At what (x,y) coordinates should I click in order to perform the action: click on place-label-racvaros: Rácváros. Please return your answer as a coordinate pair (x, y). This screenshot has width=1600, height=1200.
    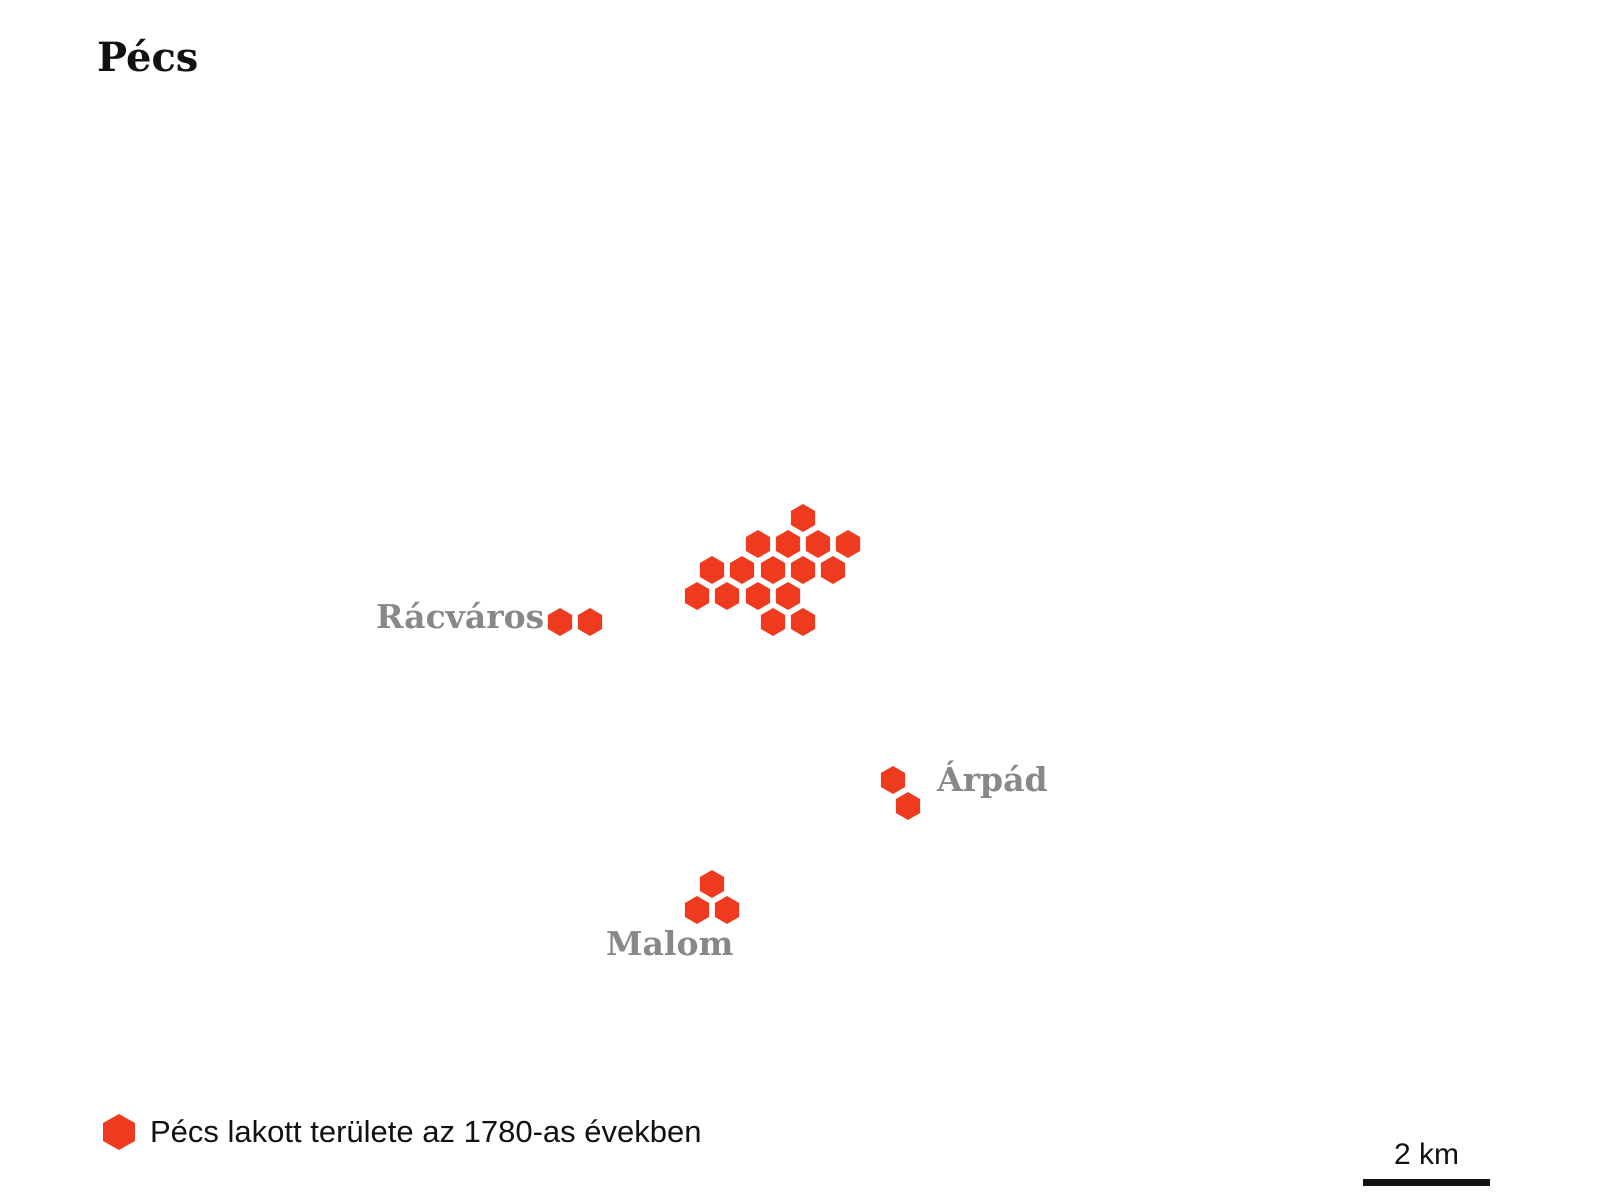
    Looking at the image, I should click on (460, 616).